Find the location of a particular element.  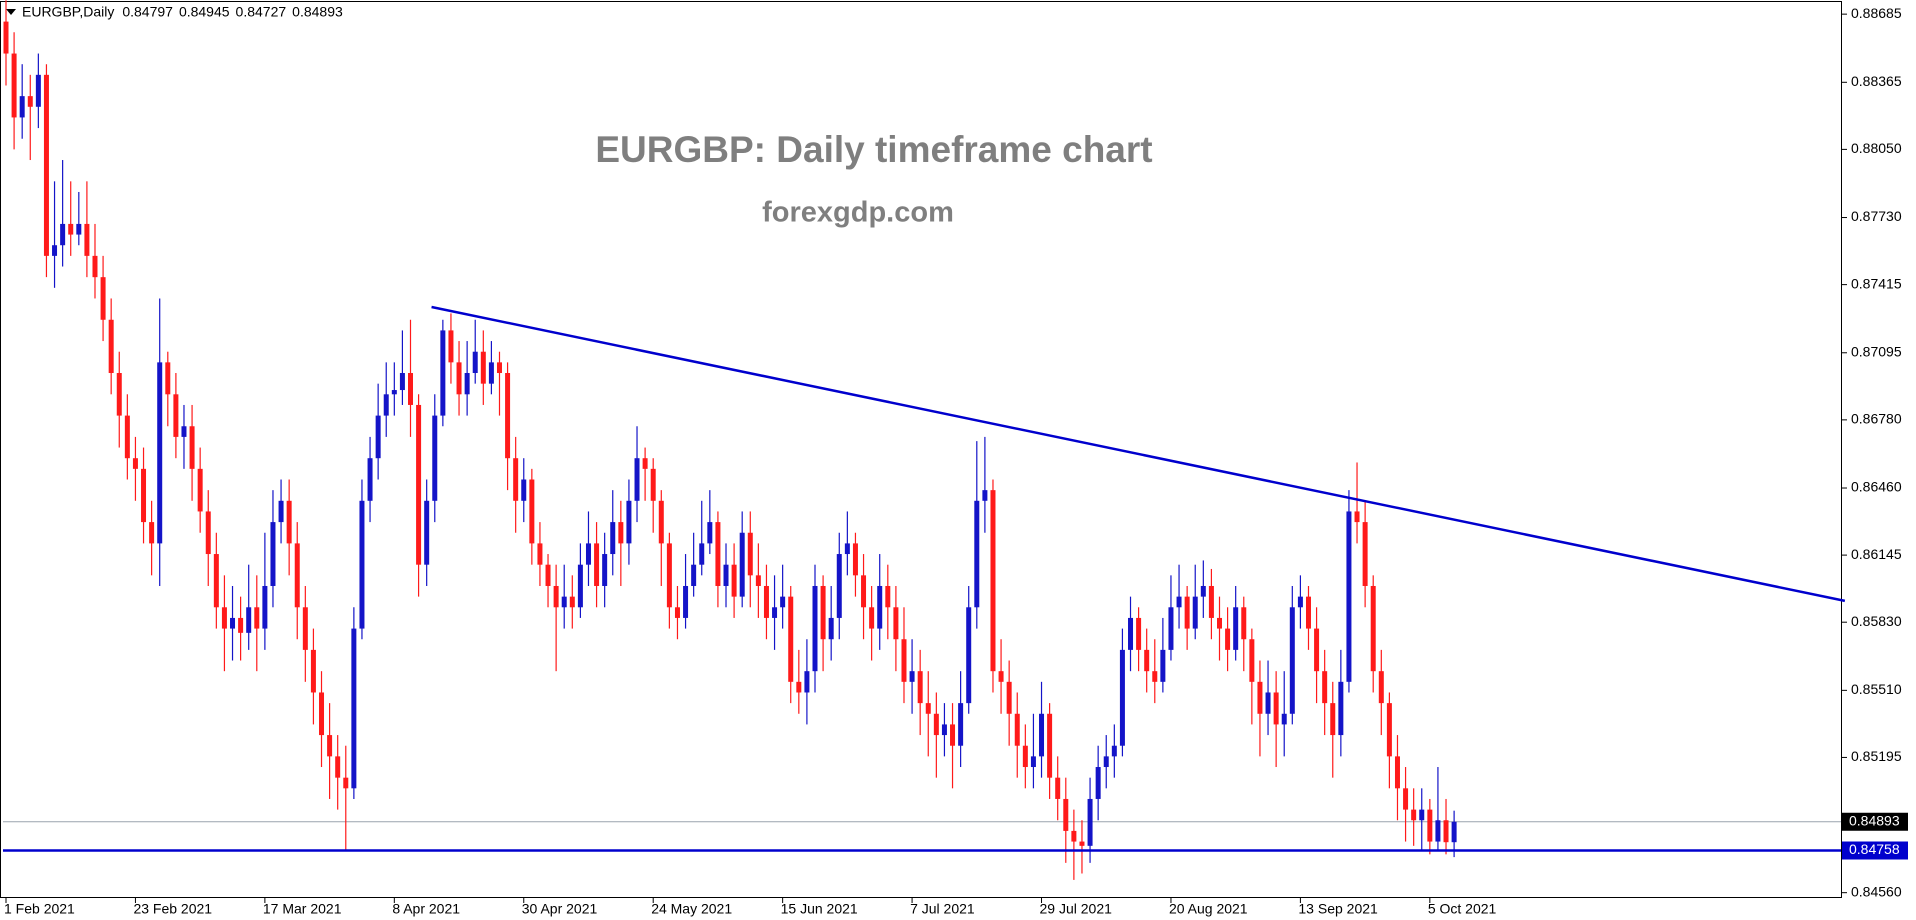

x-tick-label: 5 Oct 2021 is located at coordinates (1462, 909).